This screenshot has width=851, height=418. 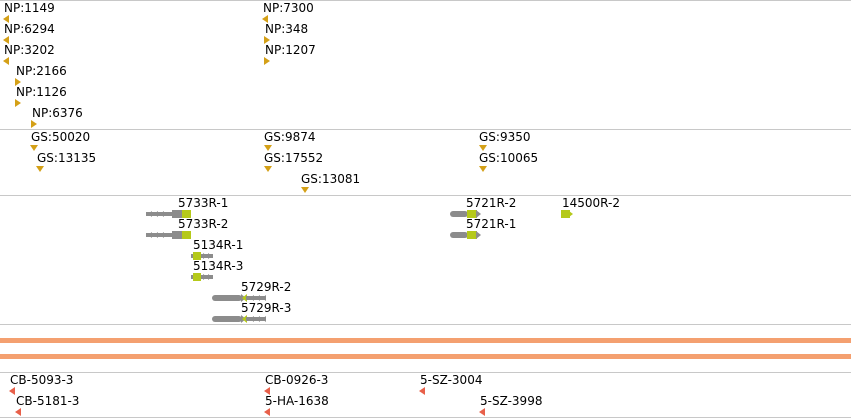 What do you see at coordinates (218, 245) in the screenshot?
I see `gene-feature-label: 5134R-1` at bounding box center [218, 245].